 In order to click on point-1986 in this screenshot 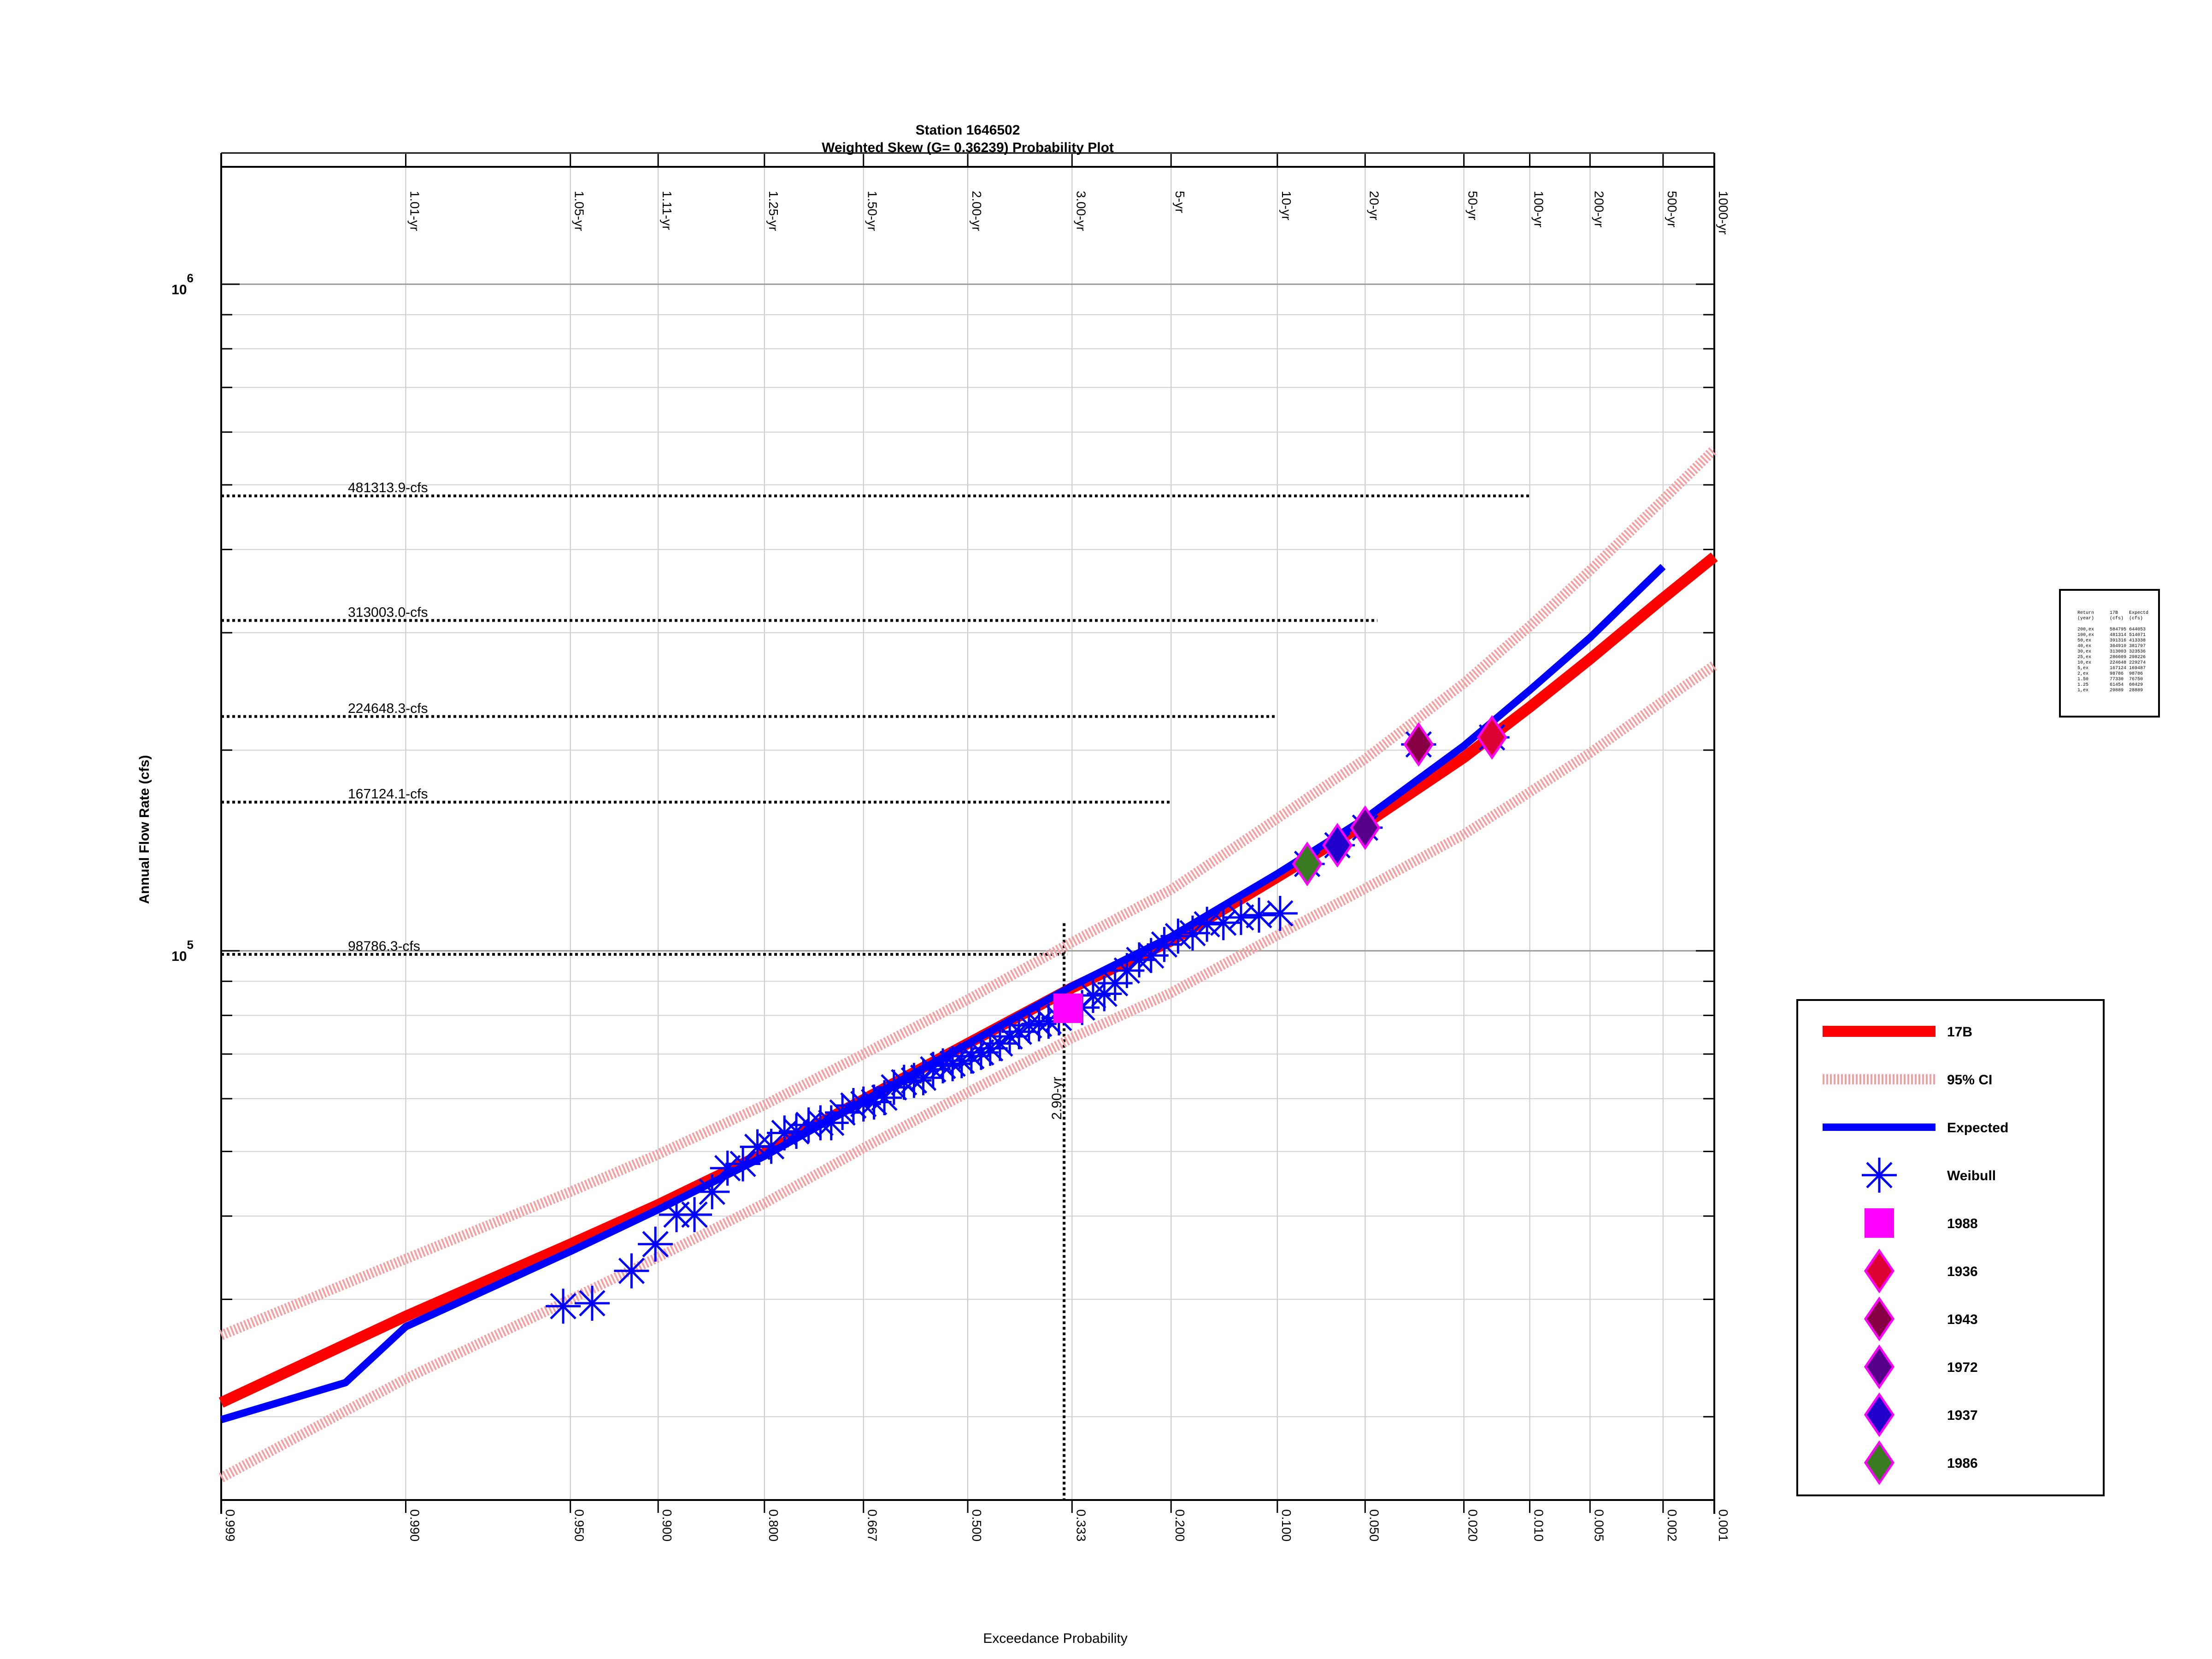, I will do `click(1307, 864)`.